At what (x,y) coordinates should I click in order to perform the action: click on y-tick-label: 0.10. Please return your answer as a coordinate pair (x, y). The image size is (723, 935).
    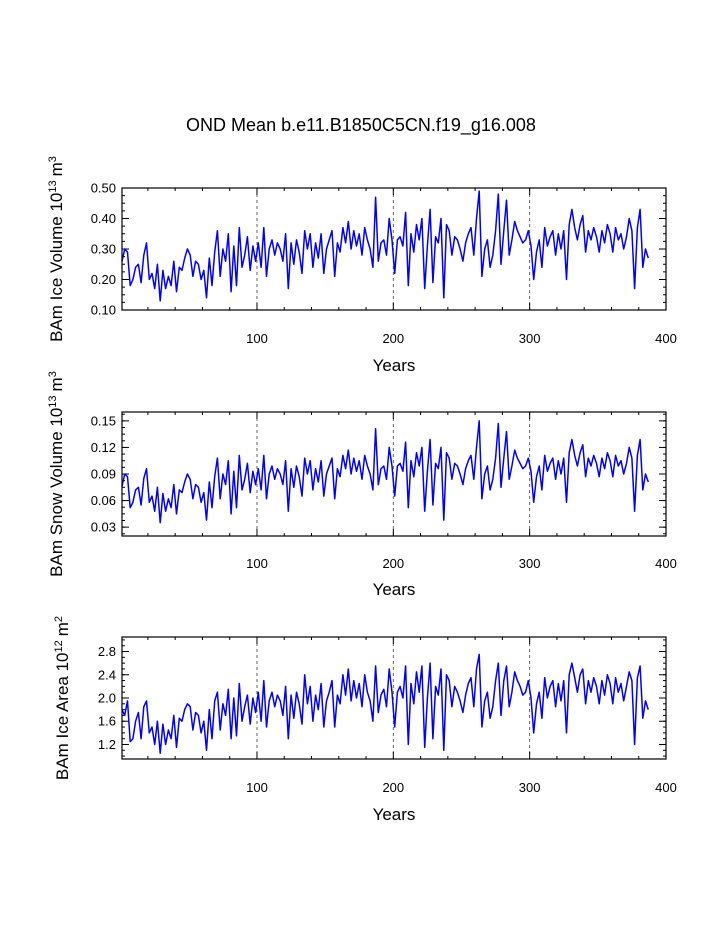
    Looking at the image, I should click on (103, 310).